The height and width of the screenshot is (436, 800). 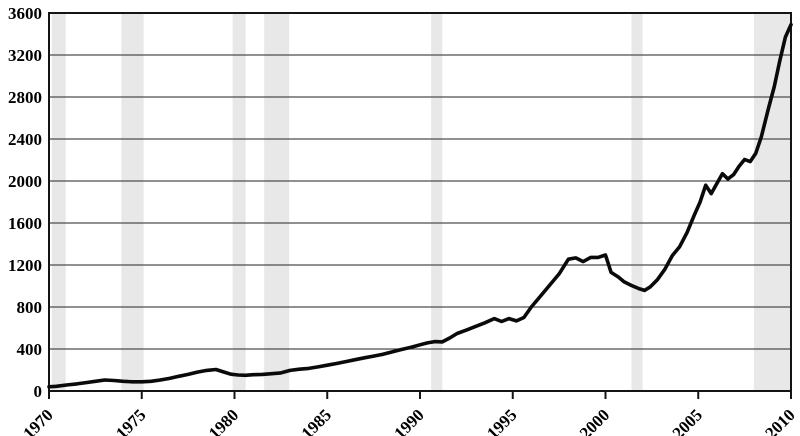 I want to click on y-tick-label: 3600, so click(x=25, y=13).